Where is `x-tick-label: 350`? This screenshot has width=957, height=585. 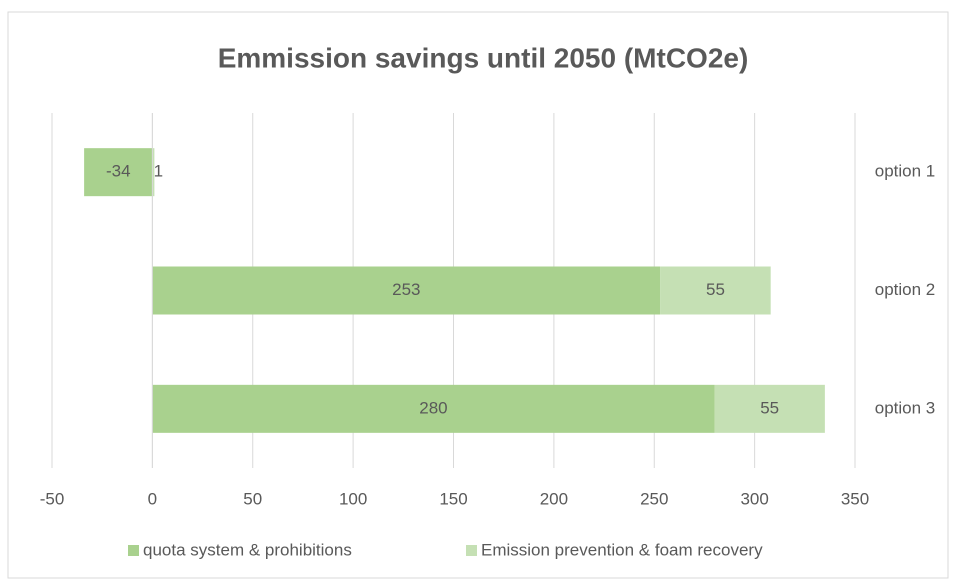 x-tick-label: 350 is located at coordinates (855, 498).